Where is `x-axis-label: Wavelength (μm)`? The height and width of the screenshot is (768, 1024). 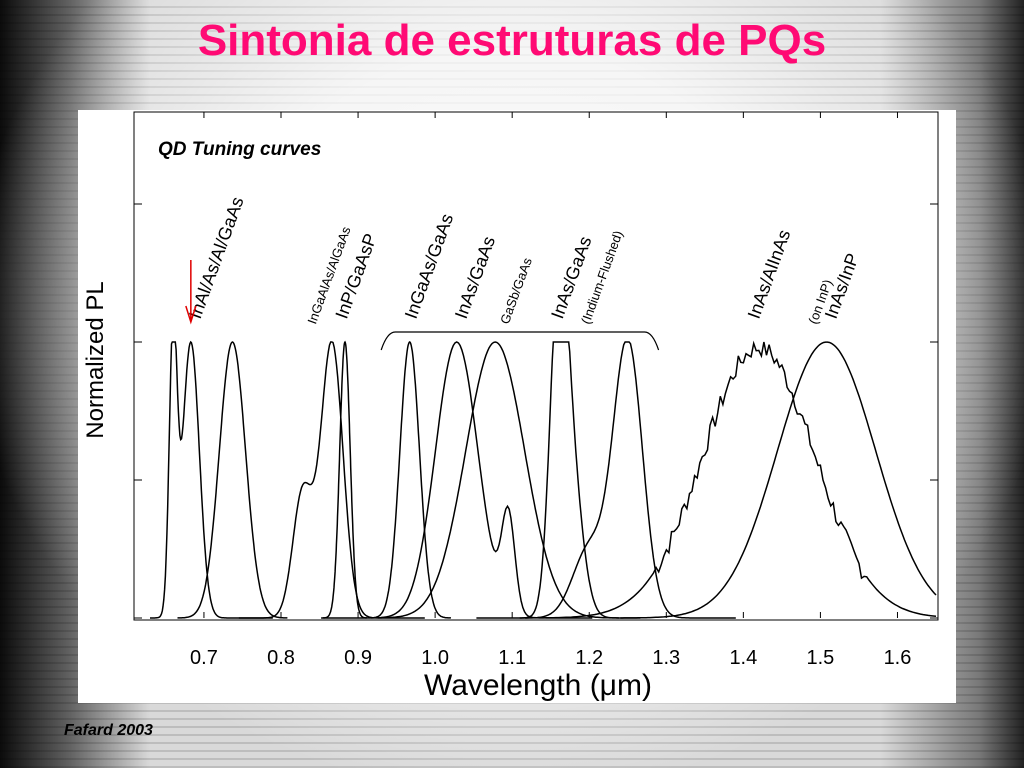
x-axis-label: Wavelength (μm) is located at coordinates (538, 685).